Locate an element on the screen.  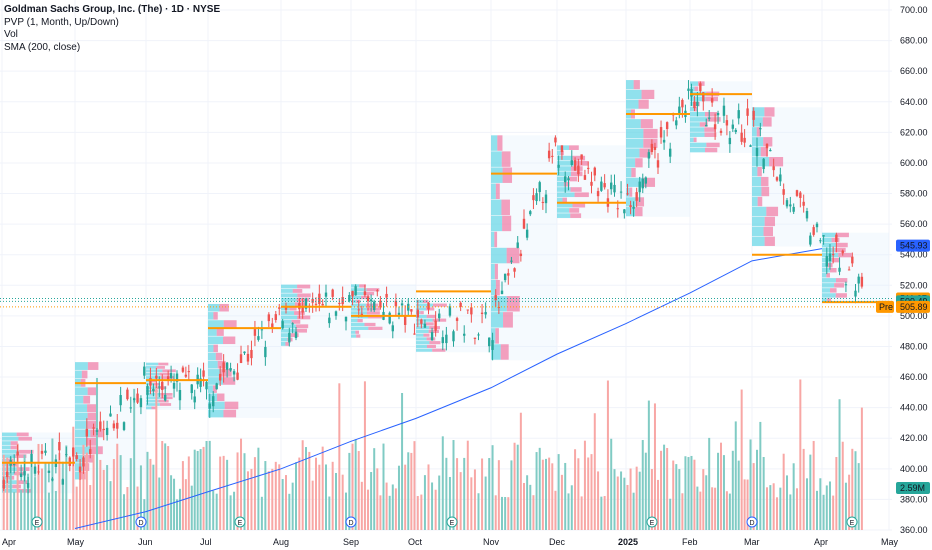
legend-vol: Vol is located at coordinates (11, 34).